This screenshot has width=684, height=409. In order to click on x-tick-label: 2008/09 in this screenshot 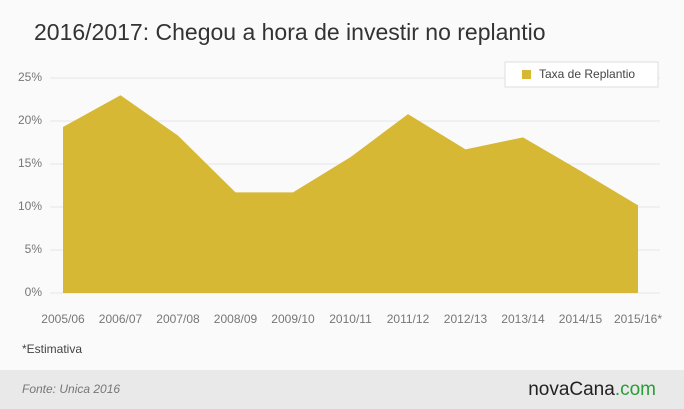, I will do `click(236, 319)`.